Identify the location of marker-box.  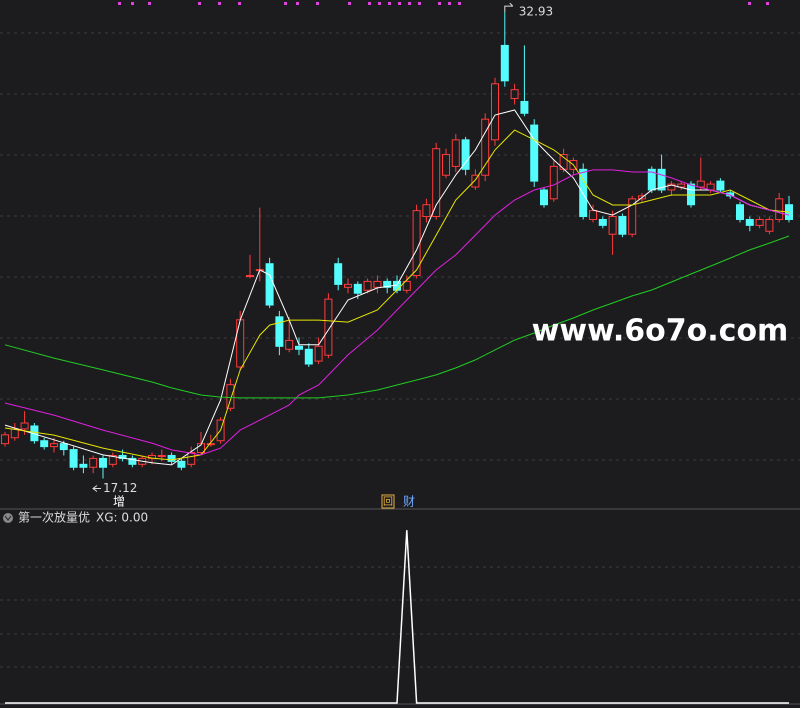
(388, 501).